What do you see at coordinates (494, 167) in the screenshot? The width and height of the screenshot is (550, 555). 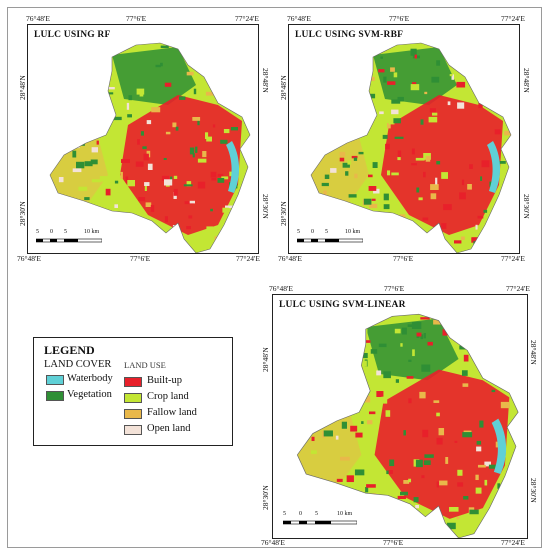 I see `waterbody-river` at bounding box center [494, 167].